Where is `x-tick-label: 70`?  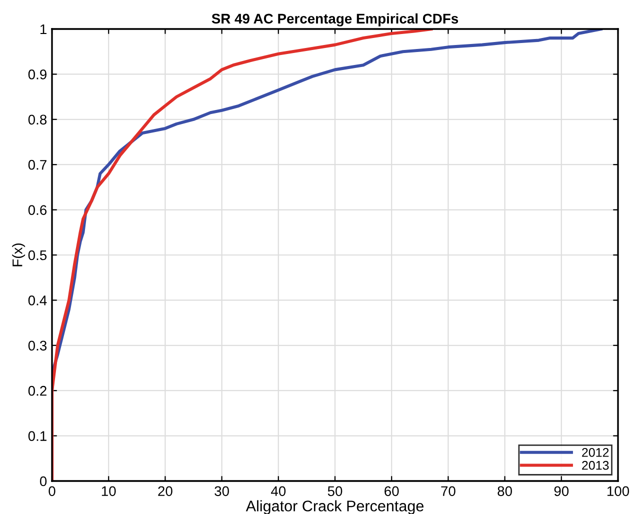
x-tick-label: 70 is located at coordinates (448, 491).